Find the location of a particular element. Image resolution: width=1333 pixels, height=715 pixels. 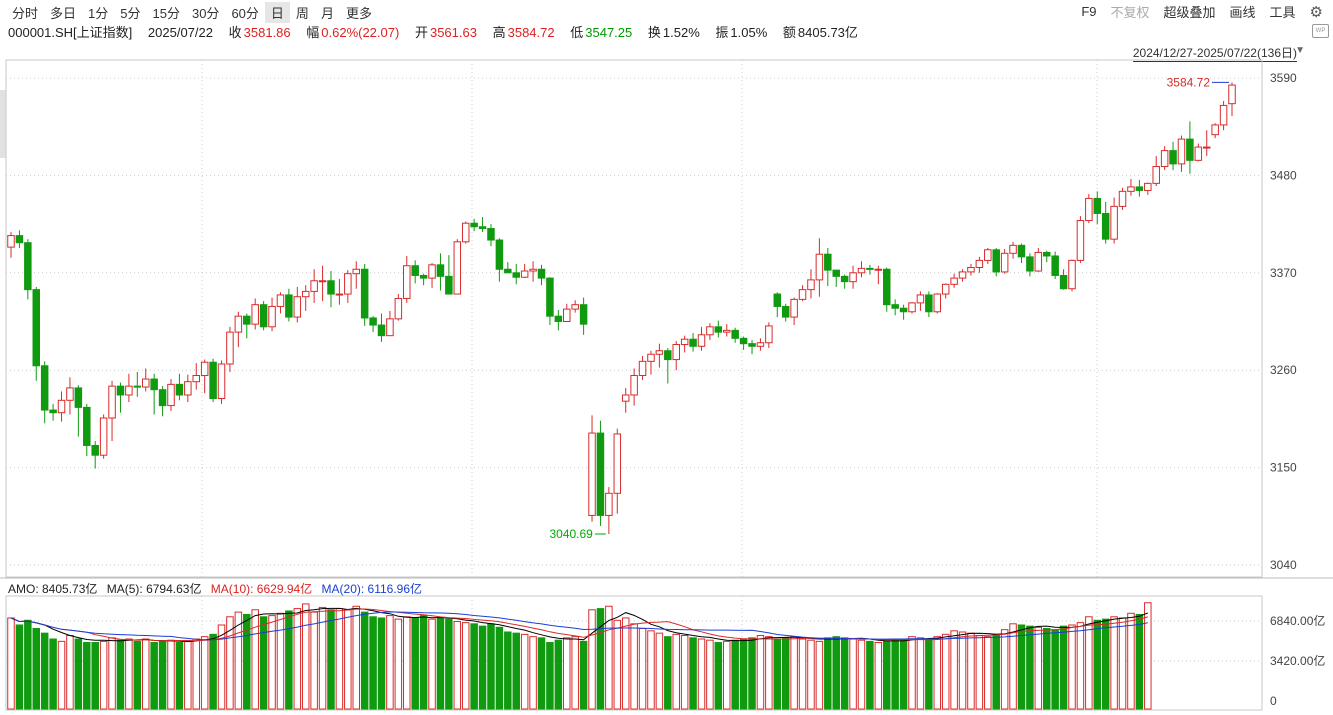

period-tab: 多日 is located at coordinates (63, 13).